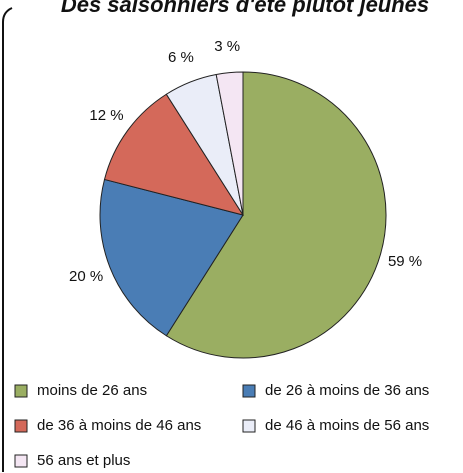  I want to click on data-label: 3 %, so click(227, 46).